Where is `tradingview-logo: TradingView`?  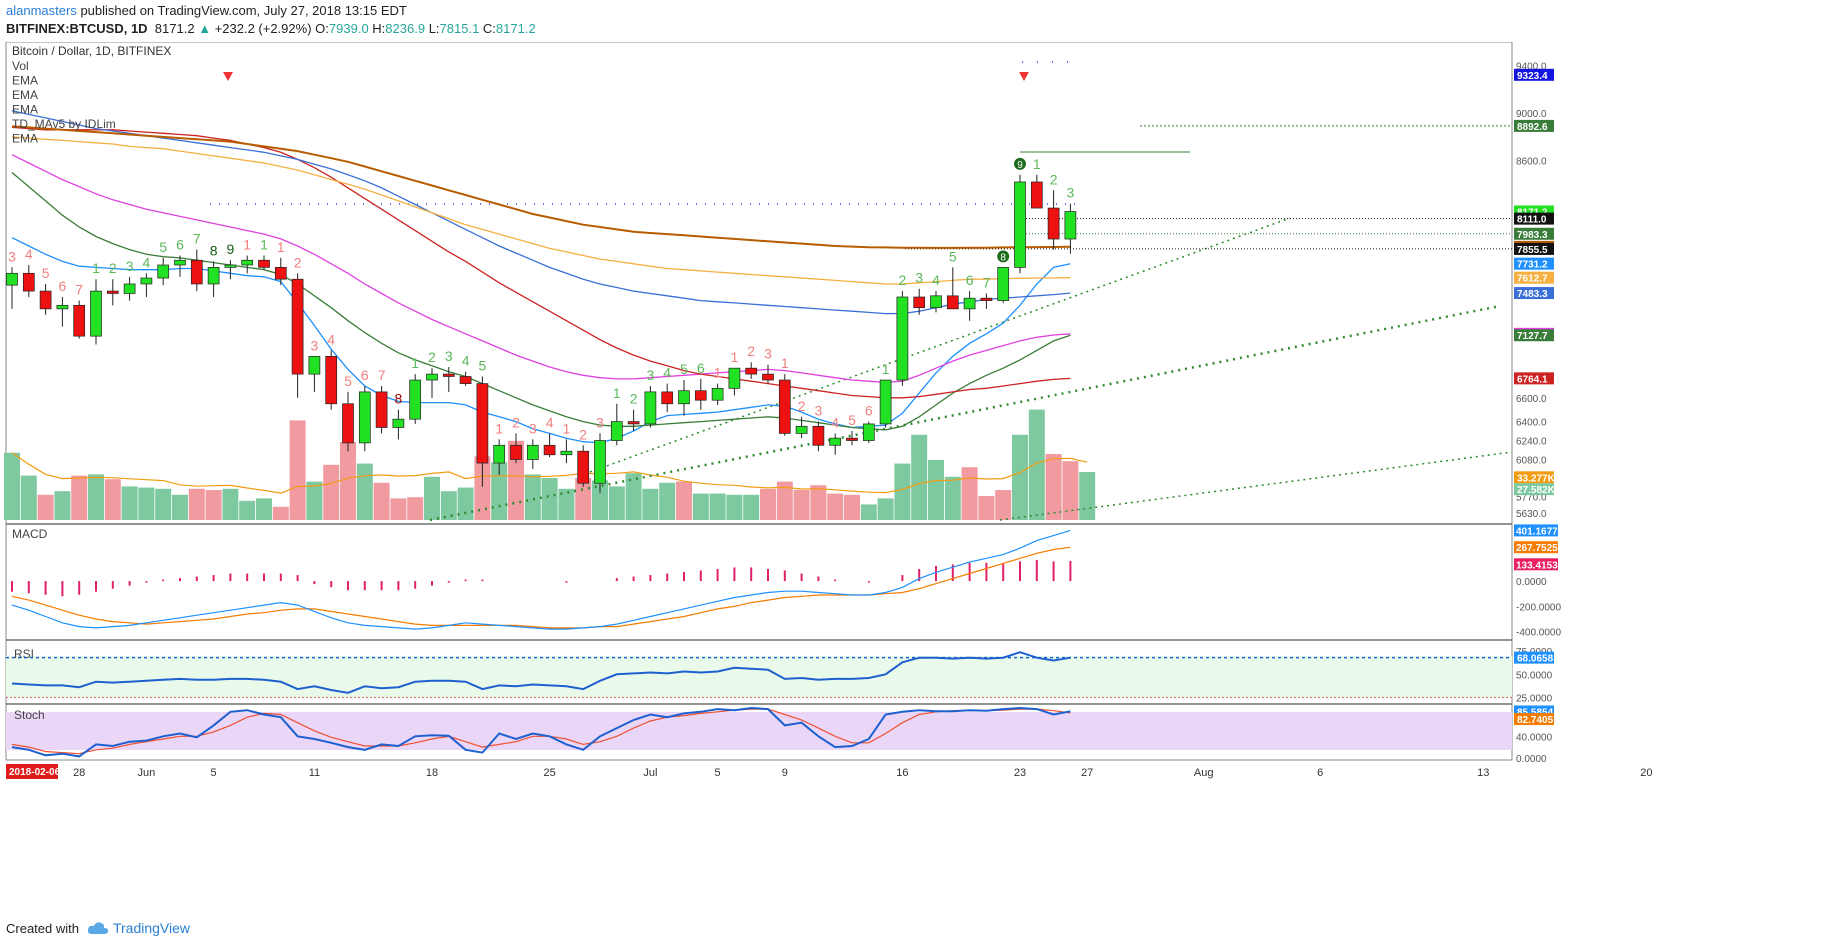
tradingview-logo: TradingView is located at coordinates (138, 928).